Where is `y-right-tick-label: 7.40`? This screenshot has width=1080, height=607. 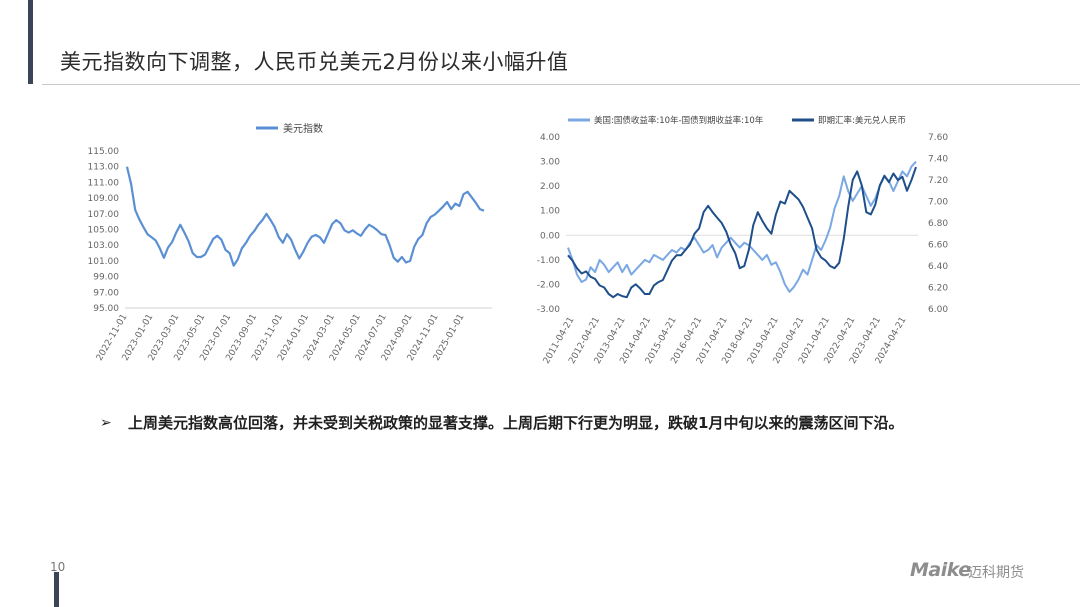 y-right-tick-label: 7.40 is located at coordinates (938, 160).